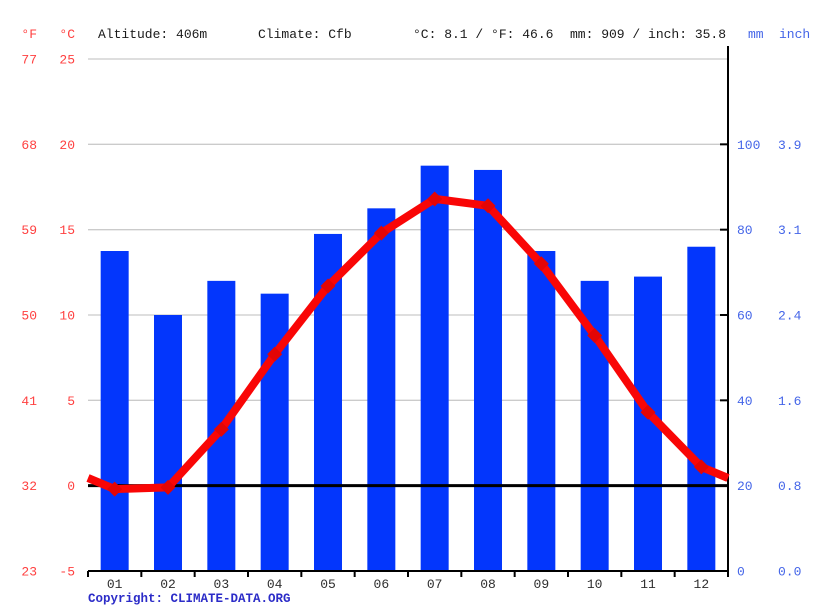  I want to click on mm-axis-tick-label: 40, so click(745, 401).